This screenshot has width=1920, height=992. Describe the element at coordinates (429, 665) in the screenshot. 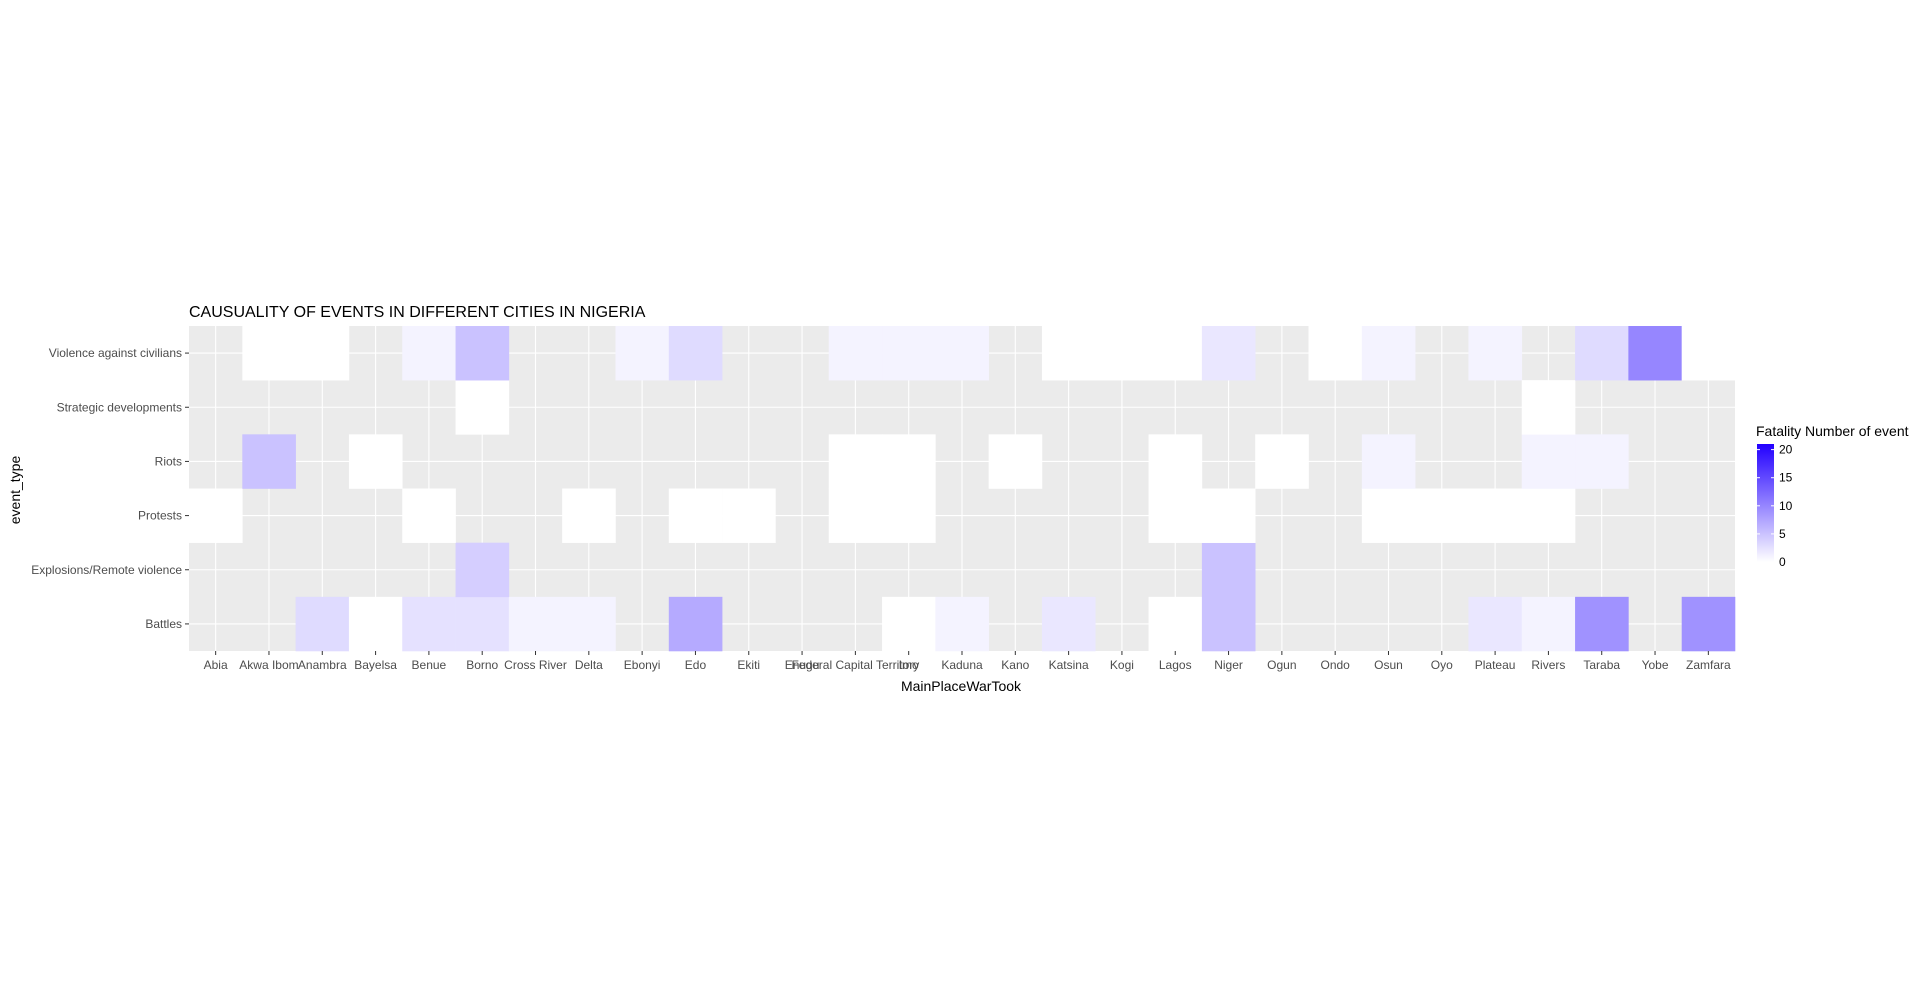

I see `x-tick-label: Benue` at that location.